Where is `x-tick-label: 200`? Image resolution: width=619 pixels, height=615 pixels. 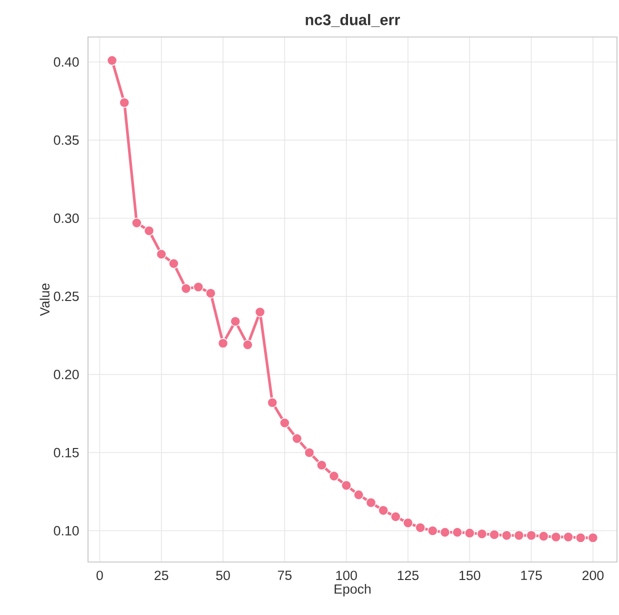 x-tick-label: 200 is located at coordinates (593, 575).